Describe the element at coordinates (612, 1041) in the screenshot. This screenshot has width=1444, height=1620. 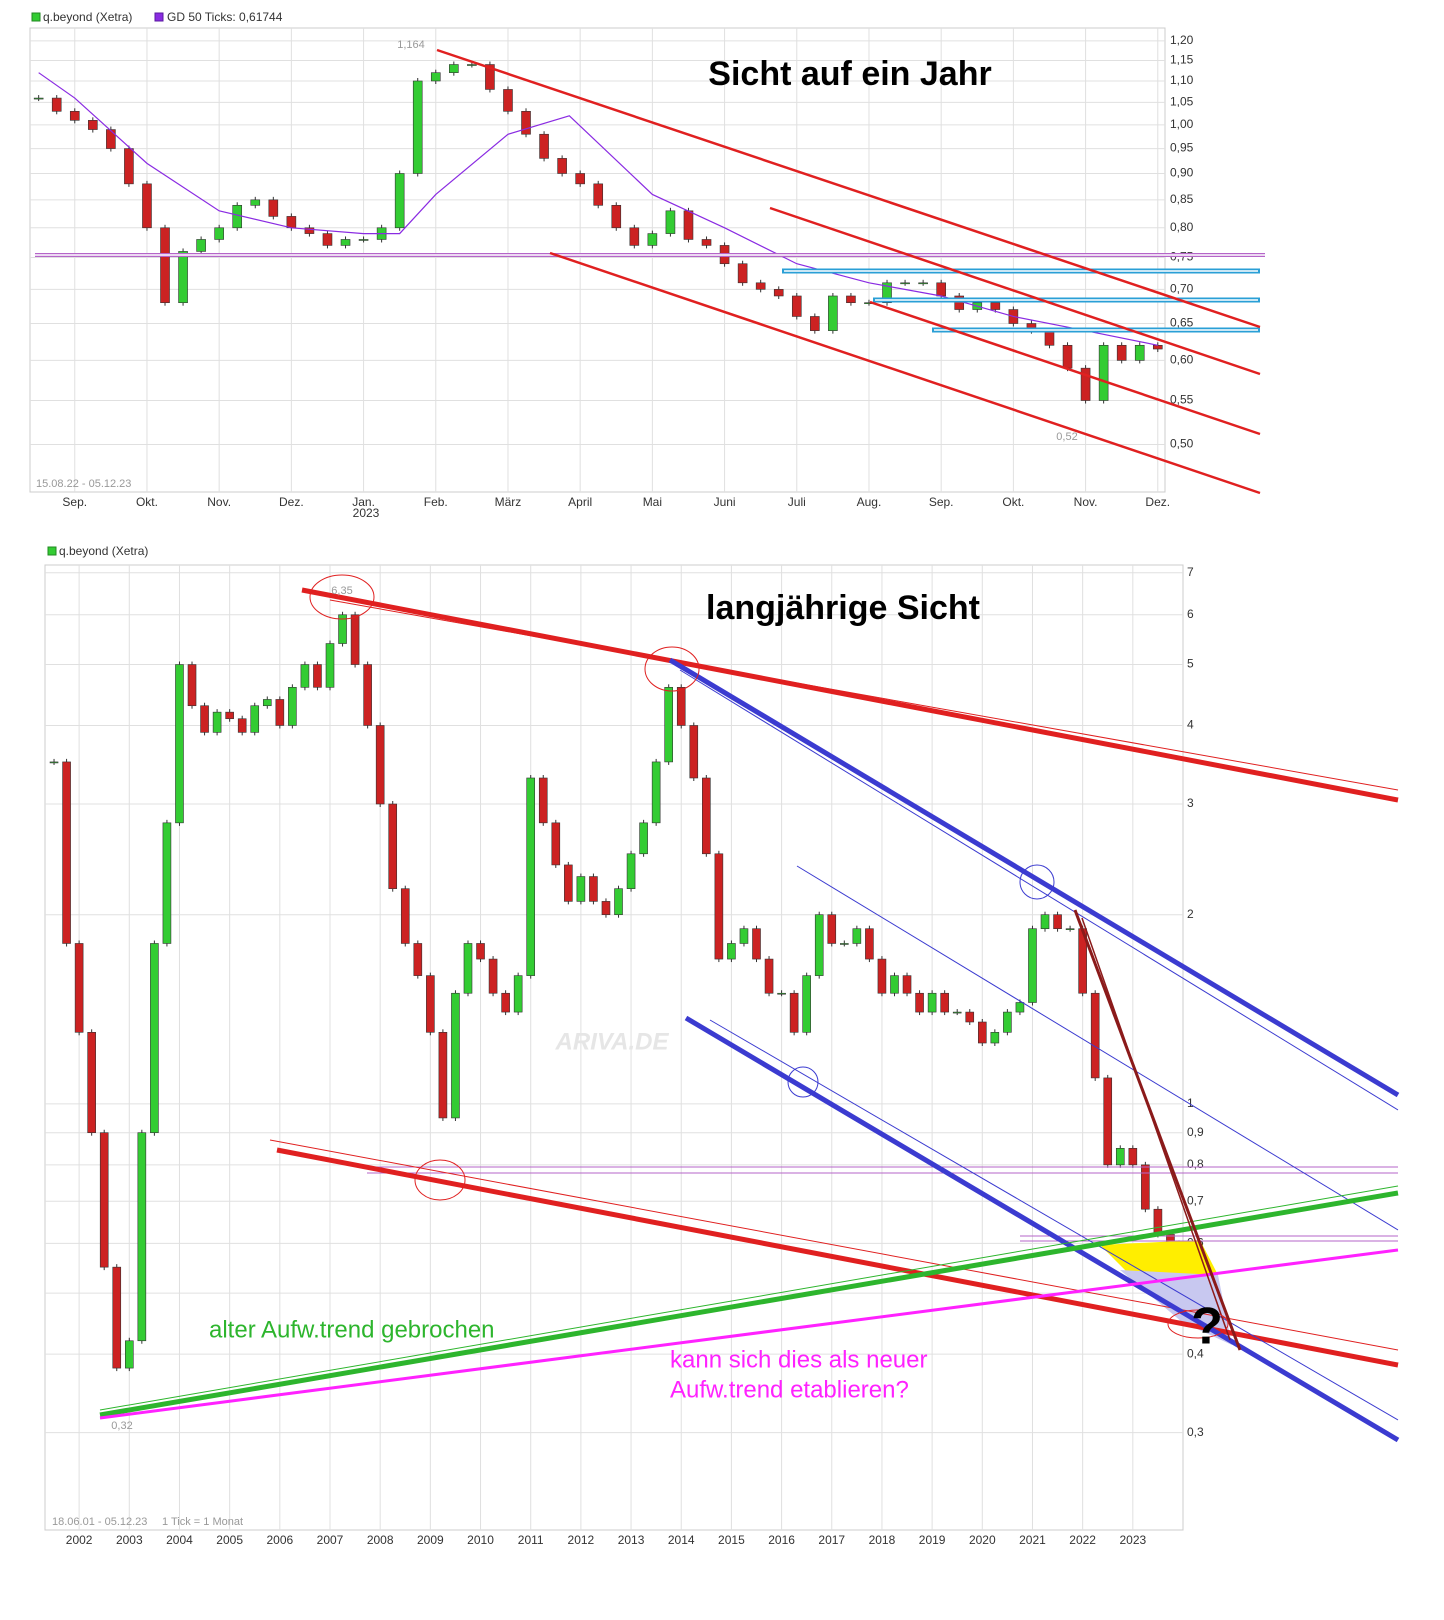
I see `watermark: ARIVA.DE` at that location.